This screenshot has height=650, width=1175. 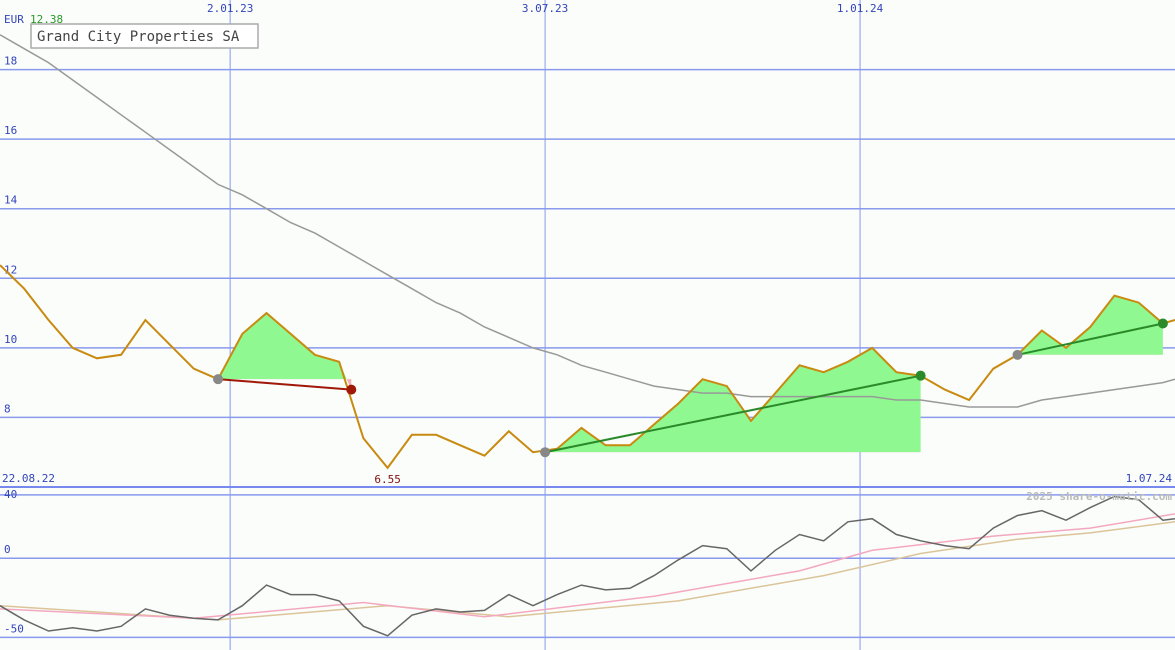 I want to click on y-tick-label: -50, so click(x=14, y=628).